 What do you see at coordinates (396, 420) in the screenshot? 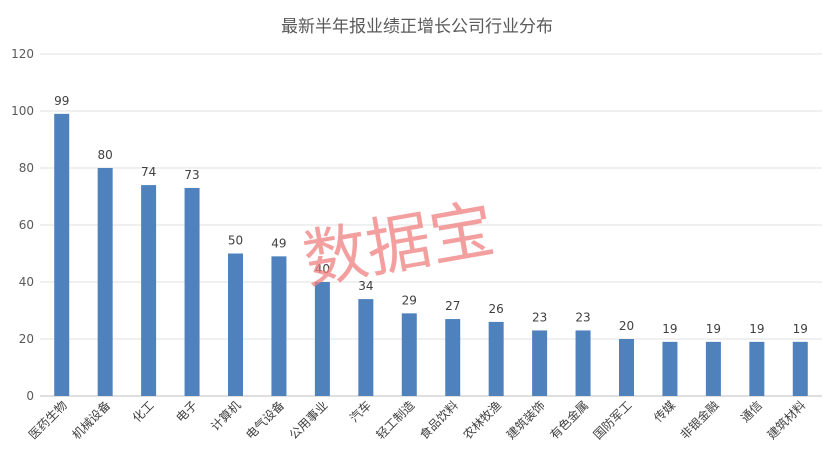
I see `x-tick-label: 轻工制造` at bounding box center [396, 420].